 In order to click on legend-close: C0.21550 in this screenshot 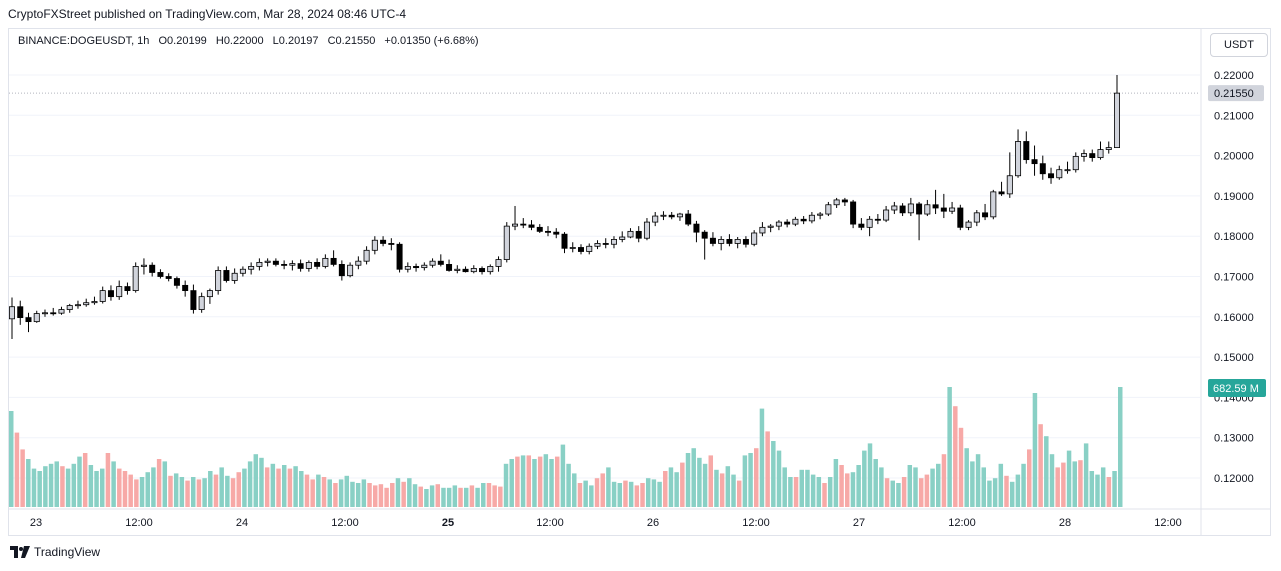, I will do `click(351, 41)`.